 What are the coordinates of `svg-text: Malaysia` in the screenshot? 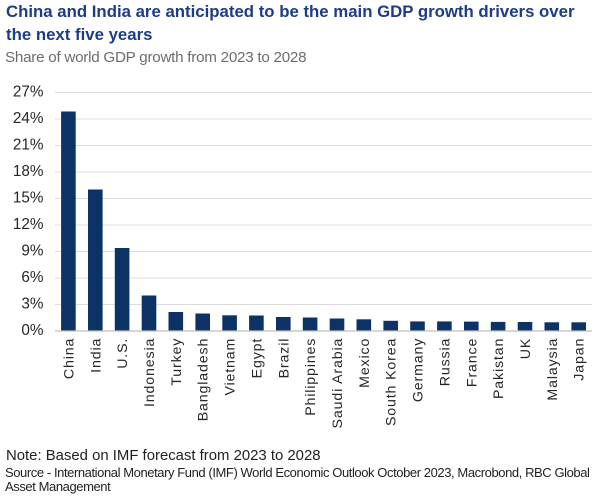 It's located at (553, 369).